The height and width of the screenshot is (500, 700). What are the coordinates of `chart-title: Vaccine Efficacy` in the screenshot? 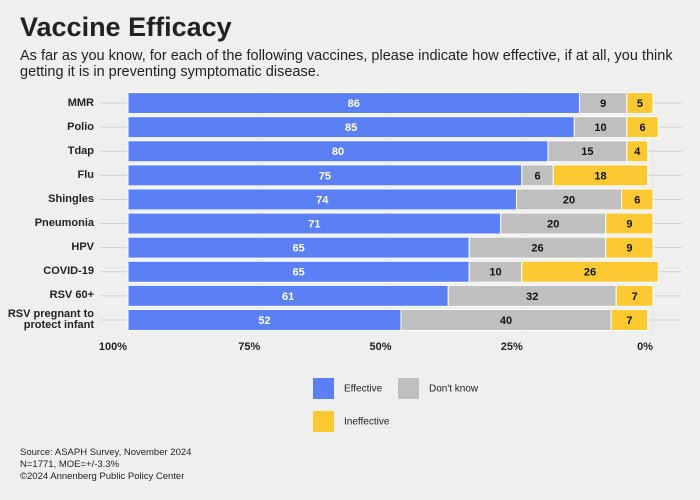 It's located at (126, 27).